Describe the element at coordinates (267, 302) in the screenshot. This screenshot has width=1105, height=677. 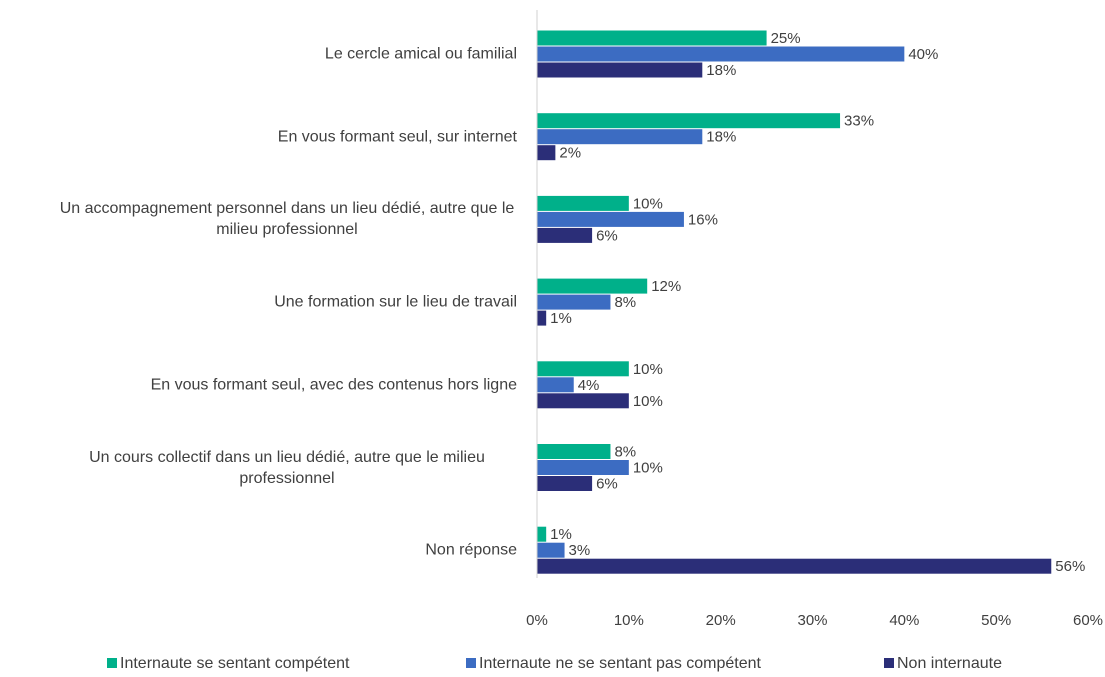
I see `category-label: Une formation sur le lieu de travail` at that location.